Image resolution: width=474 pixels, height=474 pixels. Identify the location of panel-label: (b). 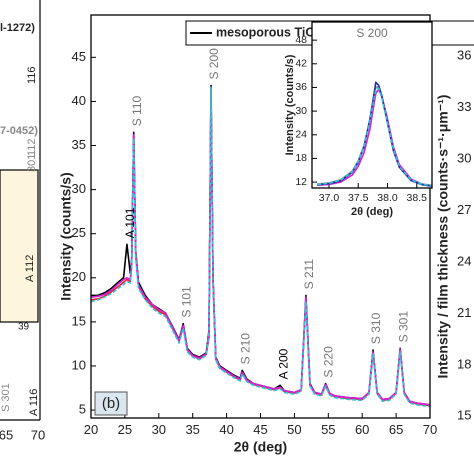
(111, 403).